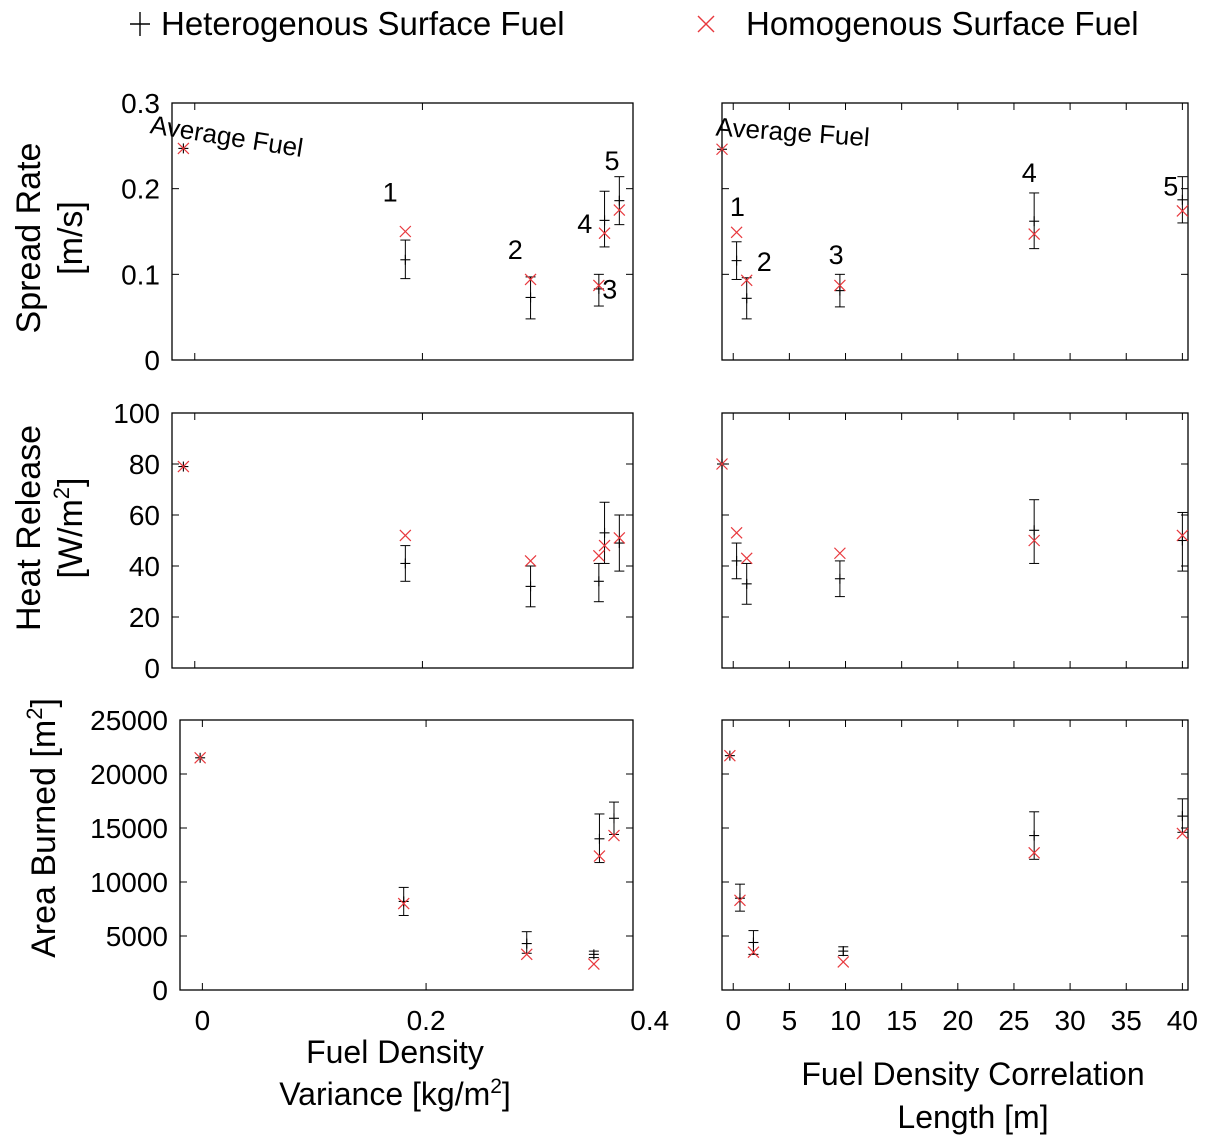 The width and height of the screenshot is (1207, 1139). I want to click on annotation-5-spread-variance: 5, so click(612, 161).